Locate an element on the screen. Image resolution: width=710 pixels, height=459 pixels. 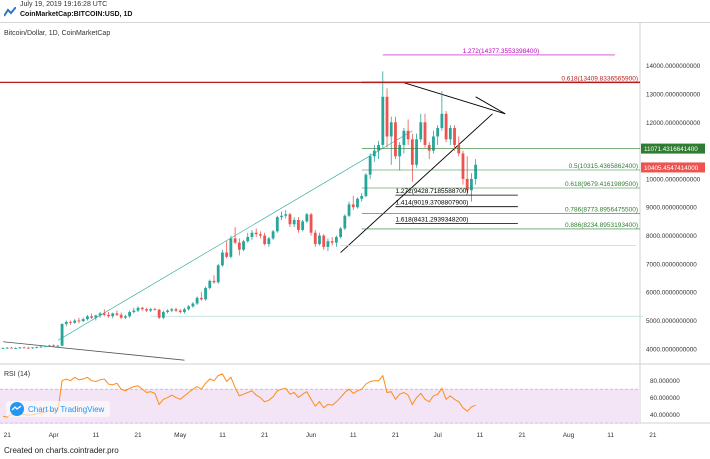
tradingview-watermark: Chart by TradingView is located at coordinates (58, 409).